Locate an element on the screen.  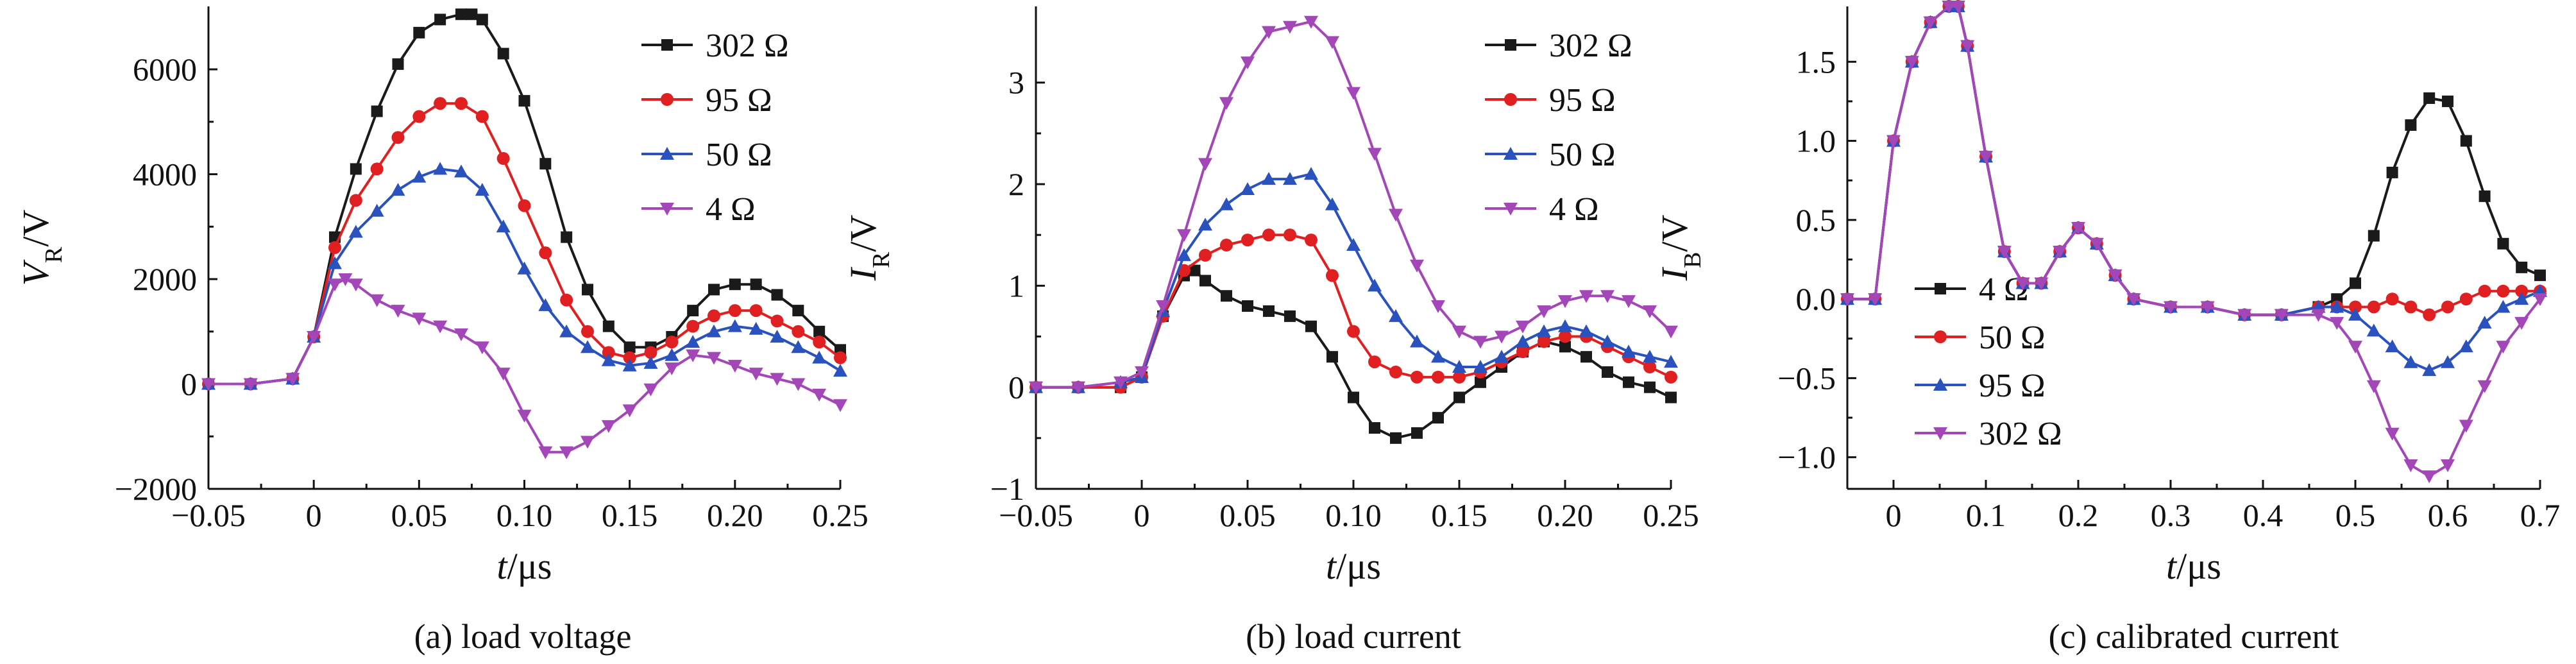
y-tick-label: 1.5 is located at coordinates (1816, 62).